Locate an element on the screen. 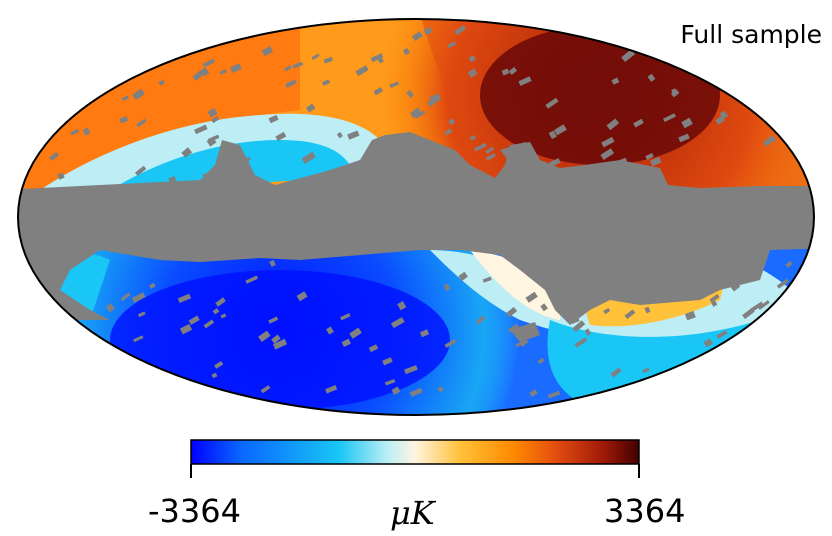  colorbar-max-label: 3364 is located at coordinates (645, 511).